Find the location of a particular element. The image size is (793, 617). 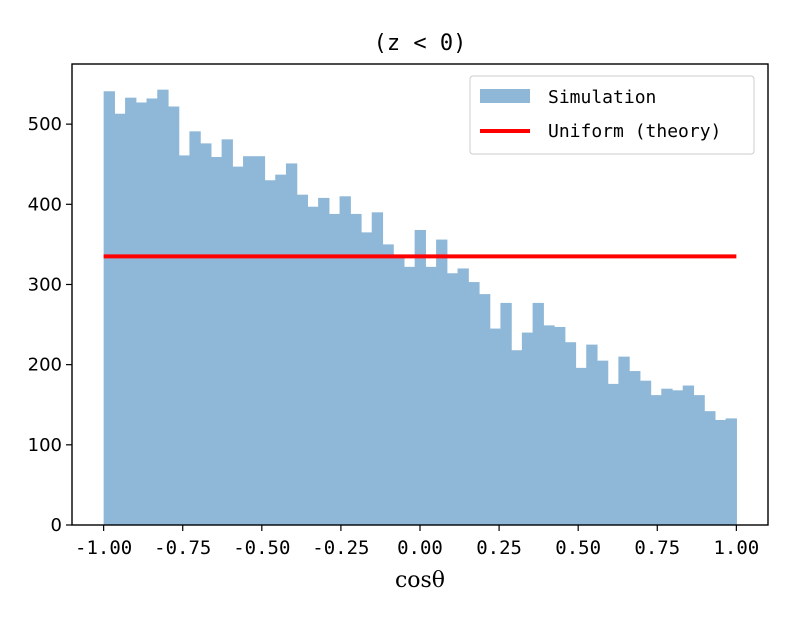

x-tick-label: -0.50 is located at coordinates (261, 548).